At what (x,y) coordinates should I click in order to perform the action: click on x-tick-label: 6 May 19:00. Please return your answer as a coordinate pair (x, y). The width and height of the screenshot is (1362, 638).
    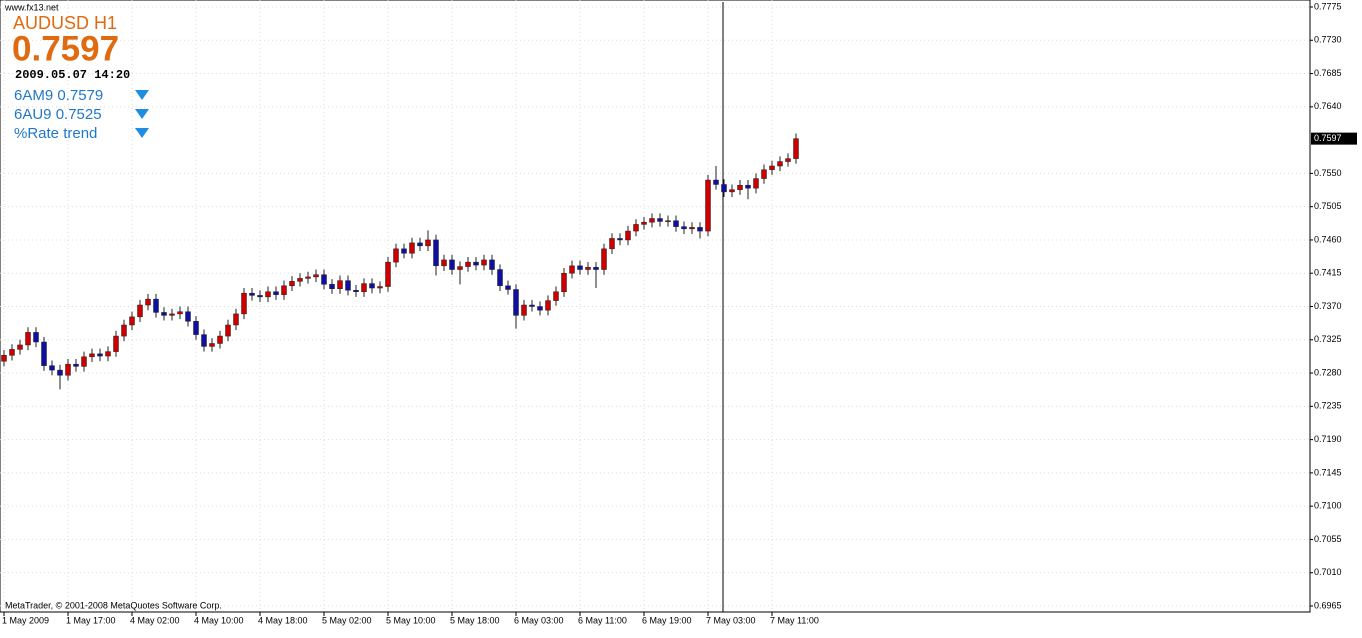
    Looking at the image, I should click on (667, 620).